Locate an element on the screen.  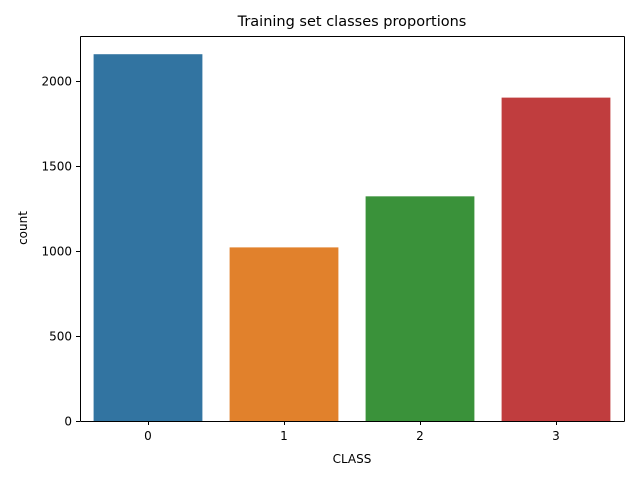
x-axis-label: CLASS is located at coordinates (352, 459).